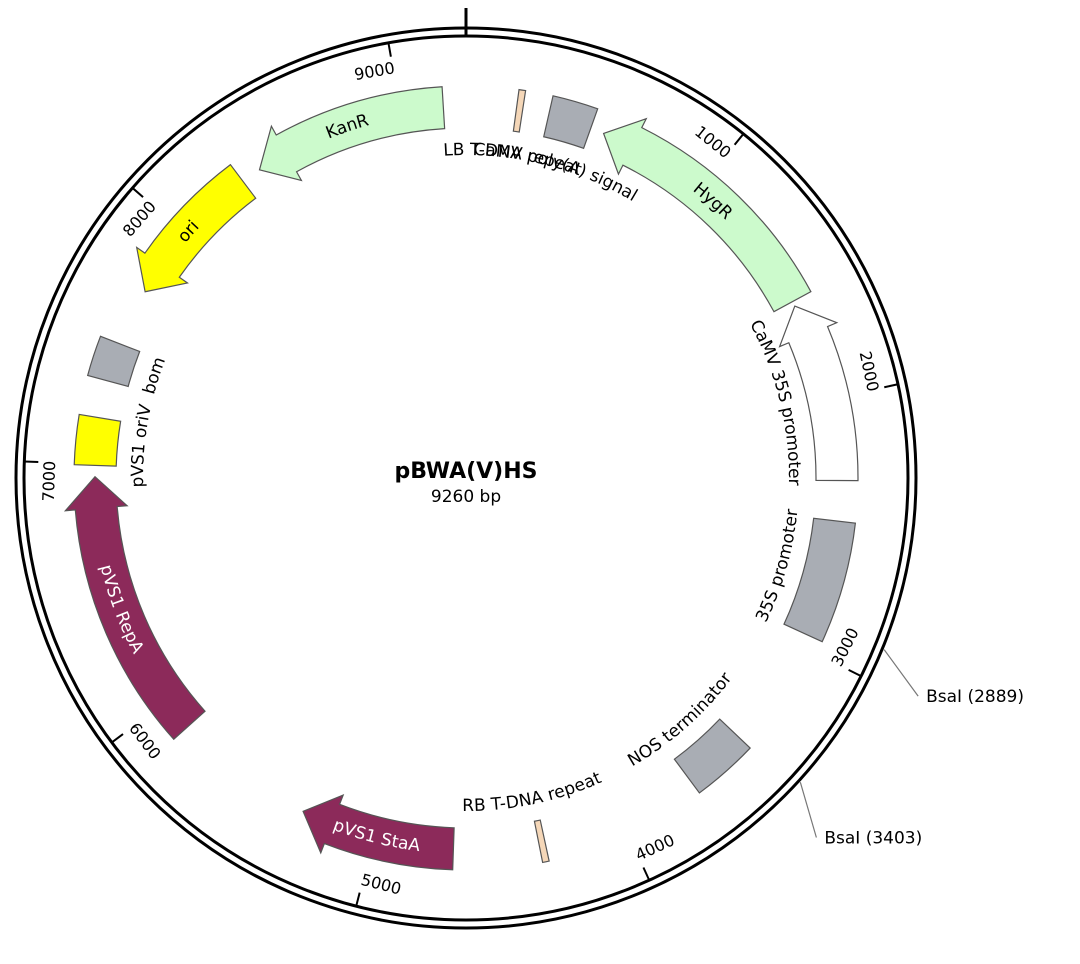  What do you see at coordinates (820, 580) in the screenshot?
I see `35s-promoter-feature` at bounding box center [820, 580].